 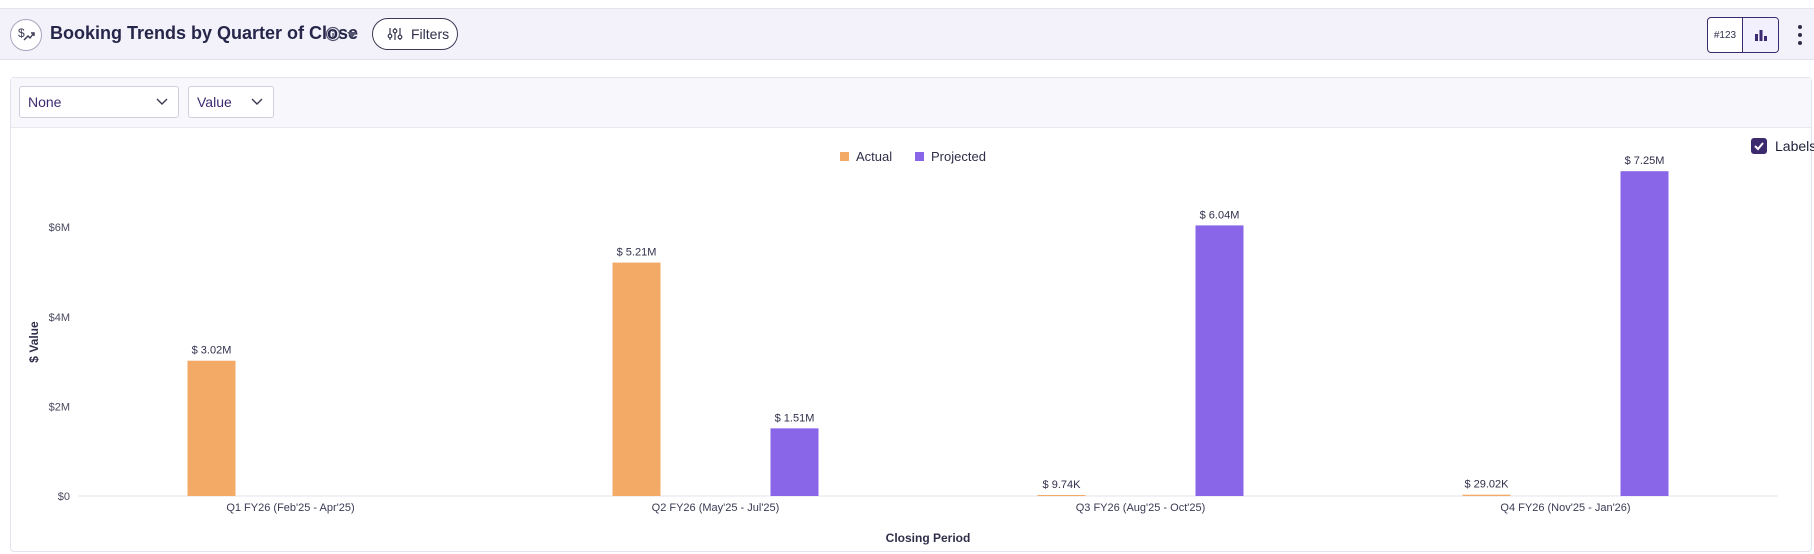 I want to click on labels-toggle-label: Labels, so click(x=1794, y=146).